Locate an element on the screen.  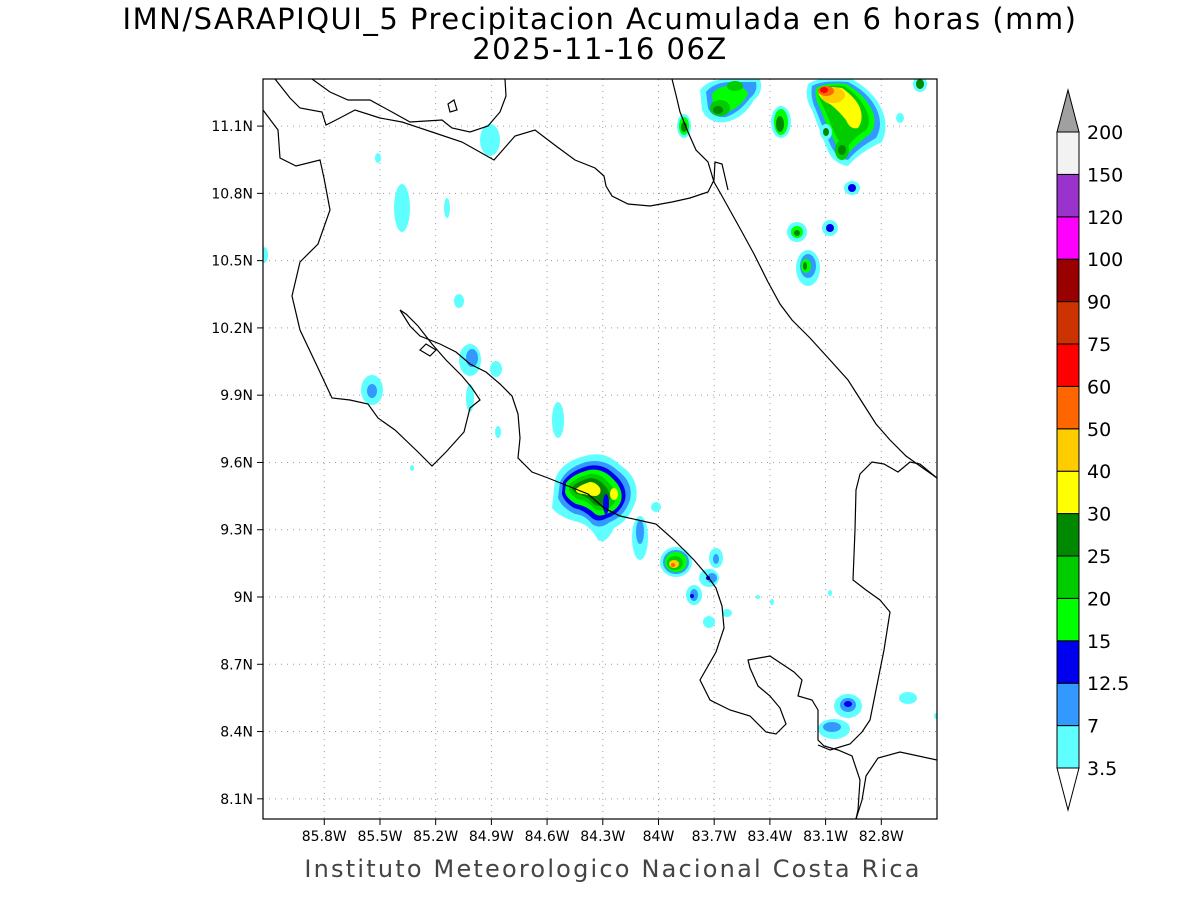
colorbar-legend: 3.5 7 12.5 15 20 25 30 40 50 60 75 90 100 120 150 200 is located at coordinates (1092, 450).